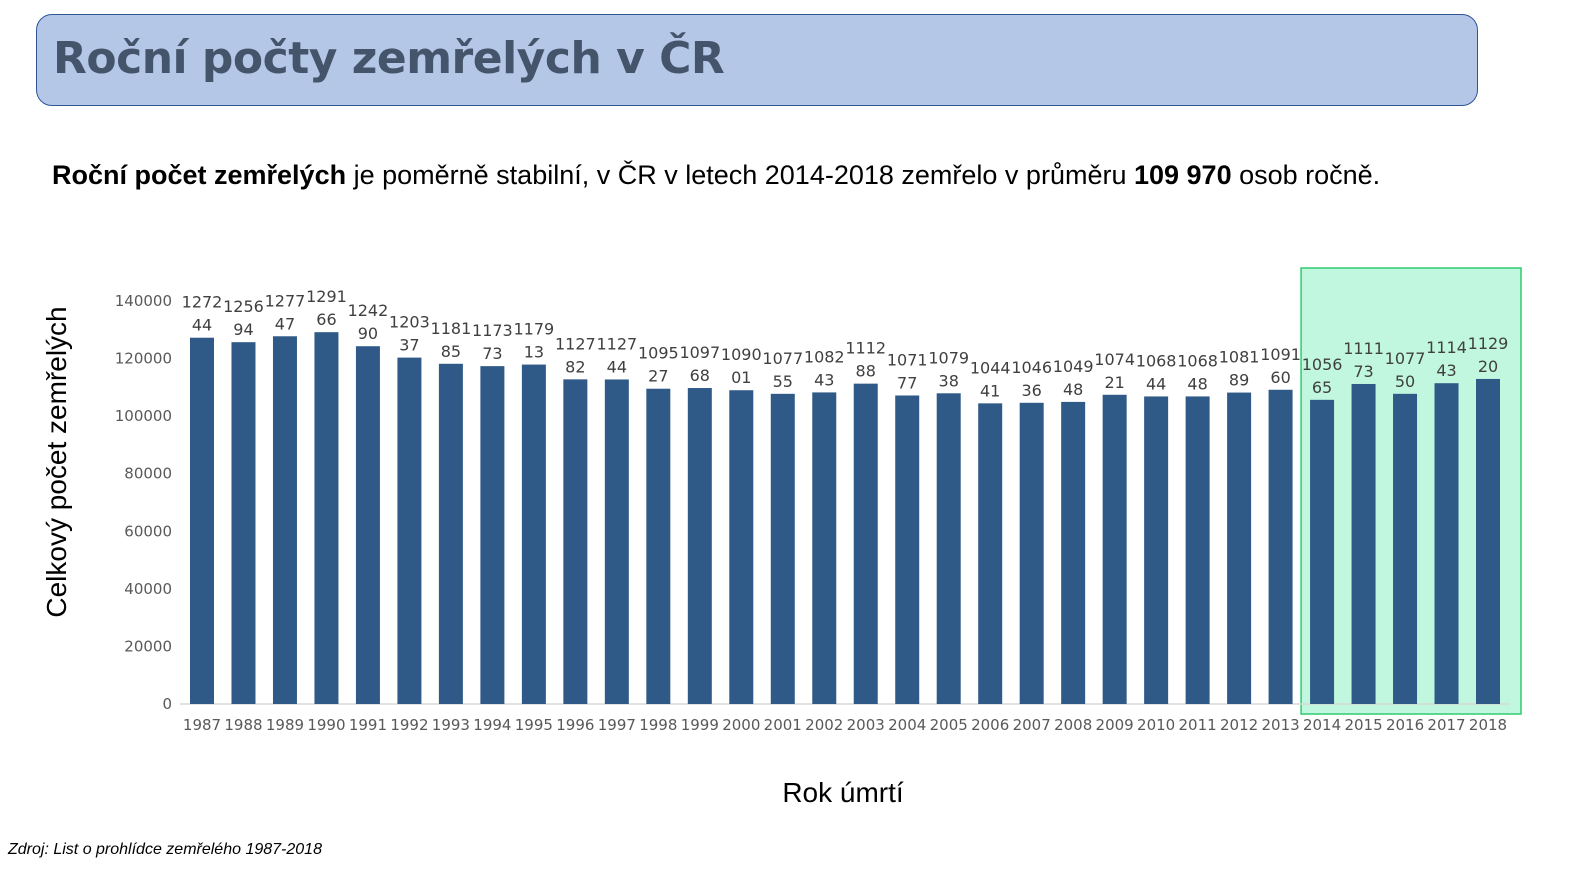 This screenshot has height=887, width=1591. Describe the element at coordinates (167, 704) in the screenshot. I see `y-tick-label: 0` at that location.